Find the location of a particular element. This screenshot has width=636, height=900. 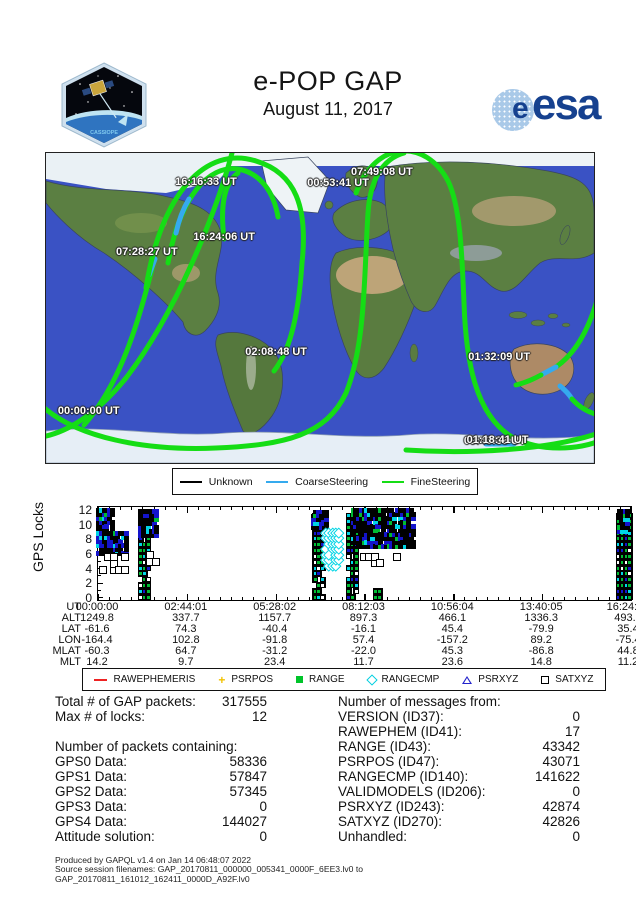

satellite-track is located at coordinates (498, 443).